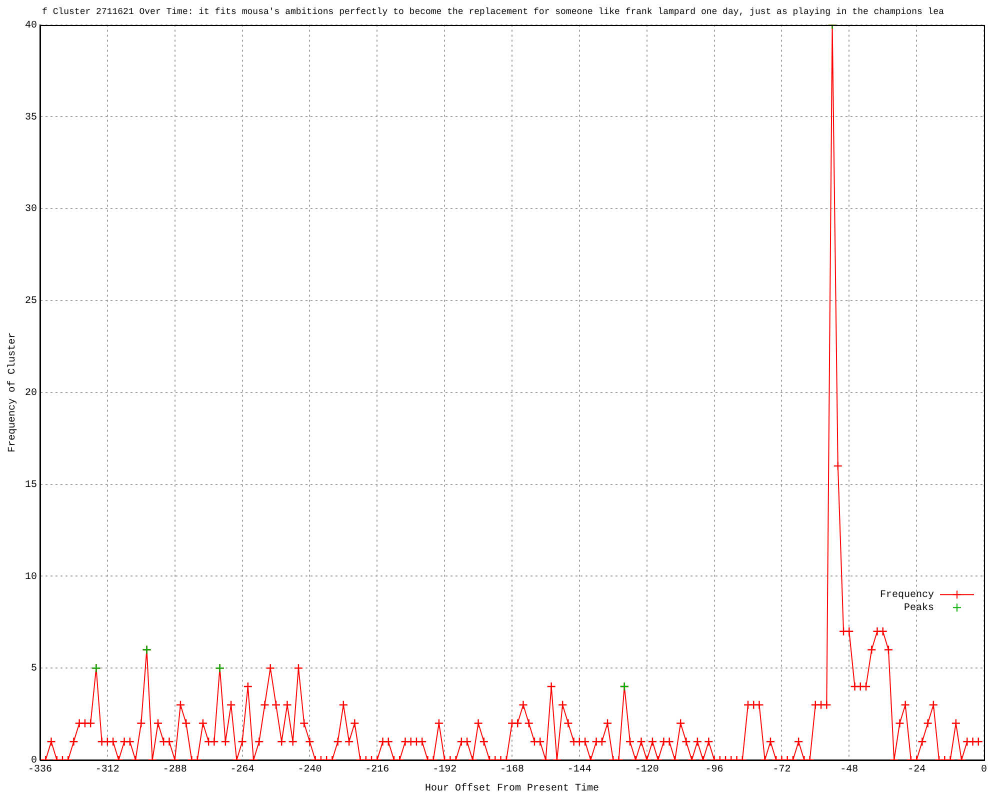 This screenshot has height=800, width=1000. I want to click on x-tick-label: -72, so click(781, 770).